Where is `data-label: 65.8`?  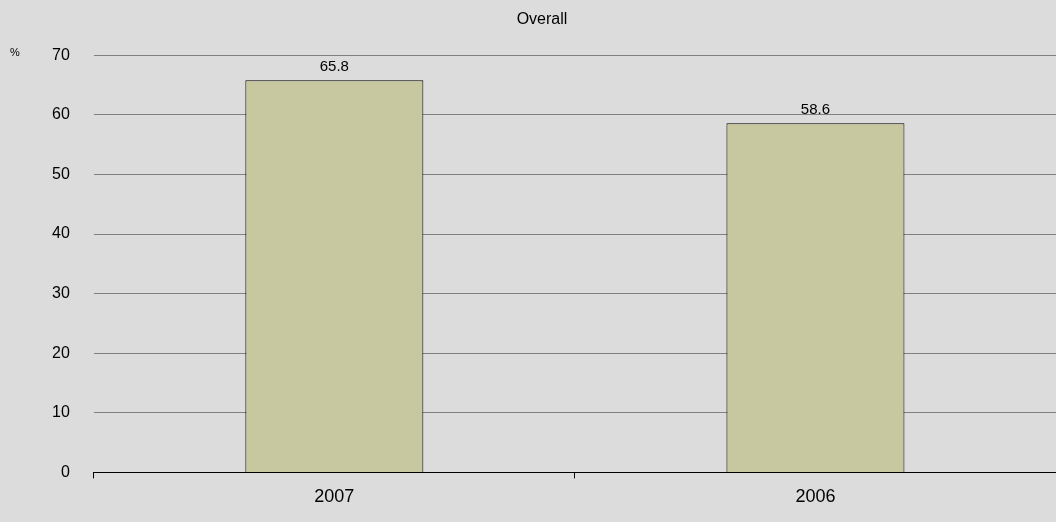 data-label: 65.8 is located at coordinates (334, 65).